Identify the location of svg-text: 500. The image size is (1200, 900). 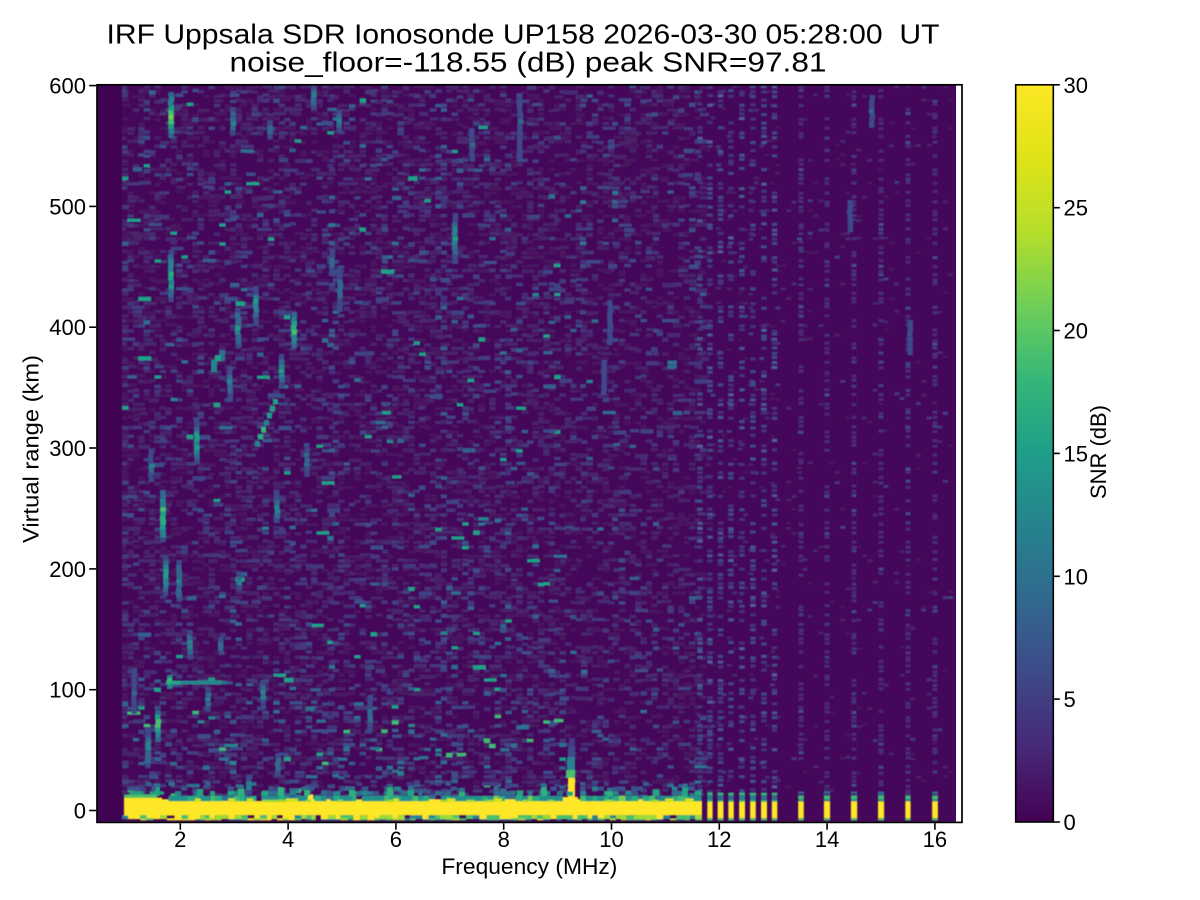
(67, 206).